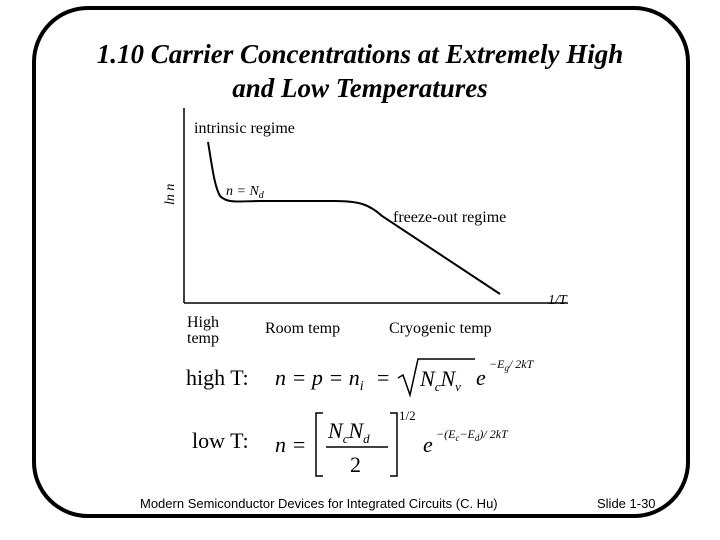  What do you see at coordinates (362, 386) in the screenshot?
I see `high-t-lhs-sub: i` at bounding box center [362, 386].